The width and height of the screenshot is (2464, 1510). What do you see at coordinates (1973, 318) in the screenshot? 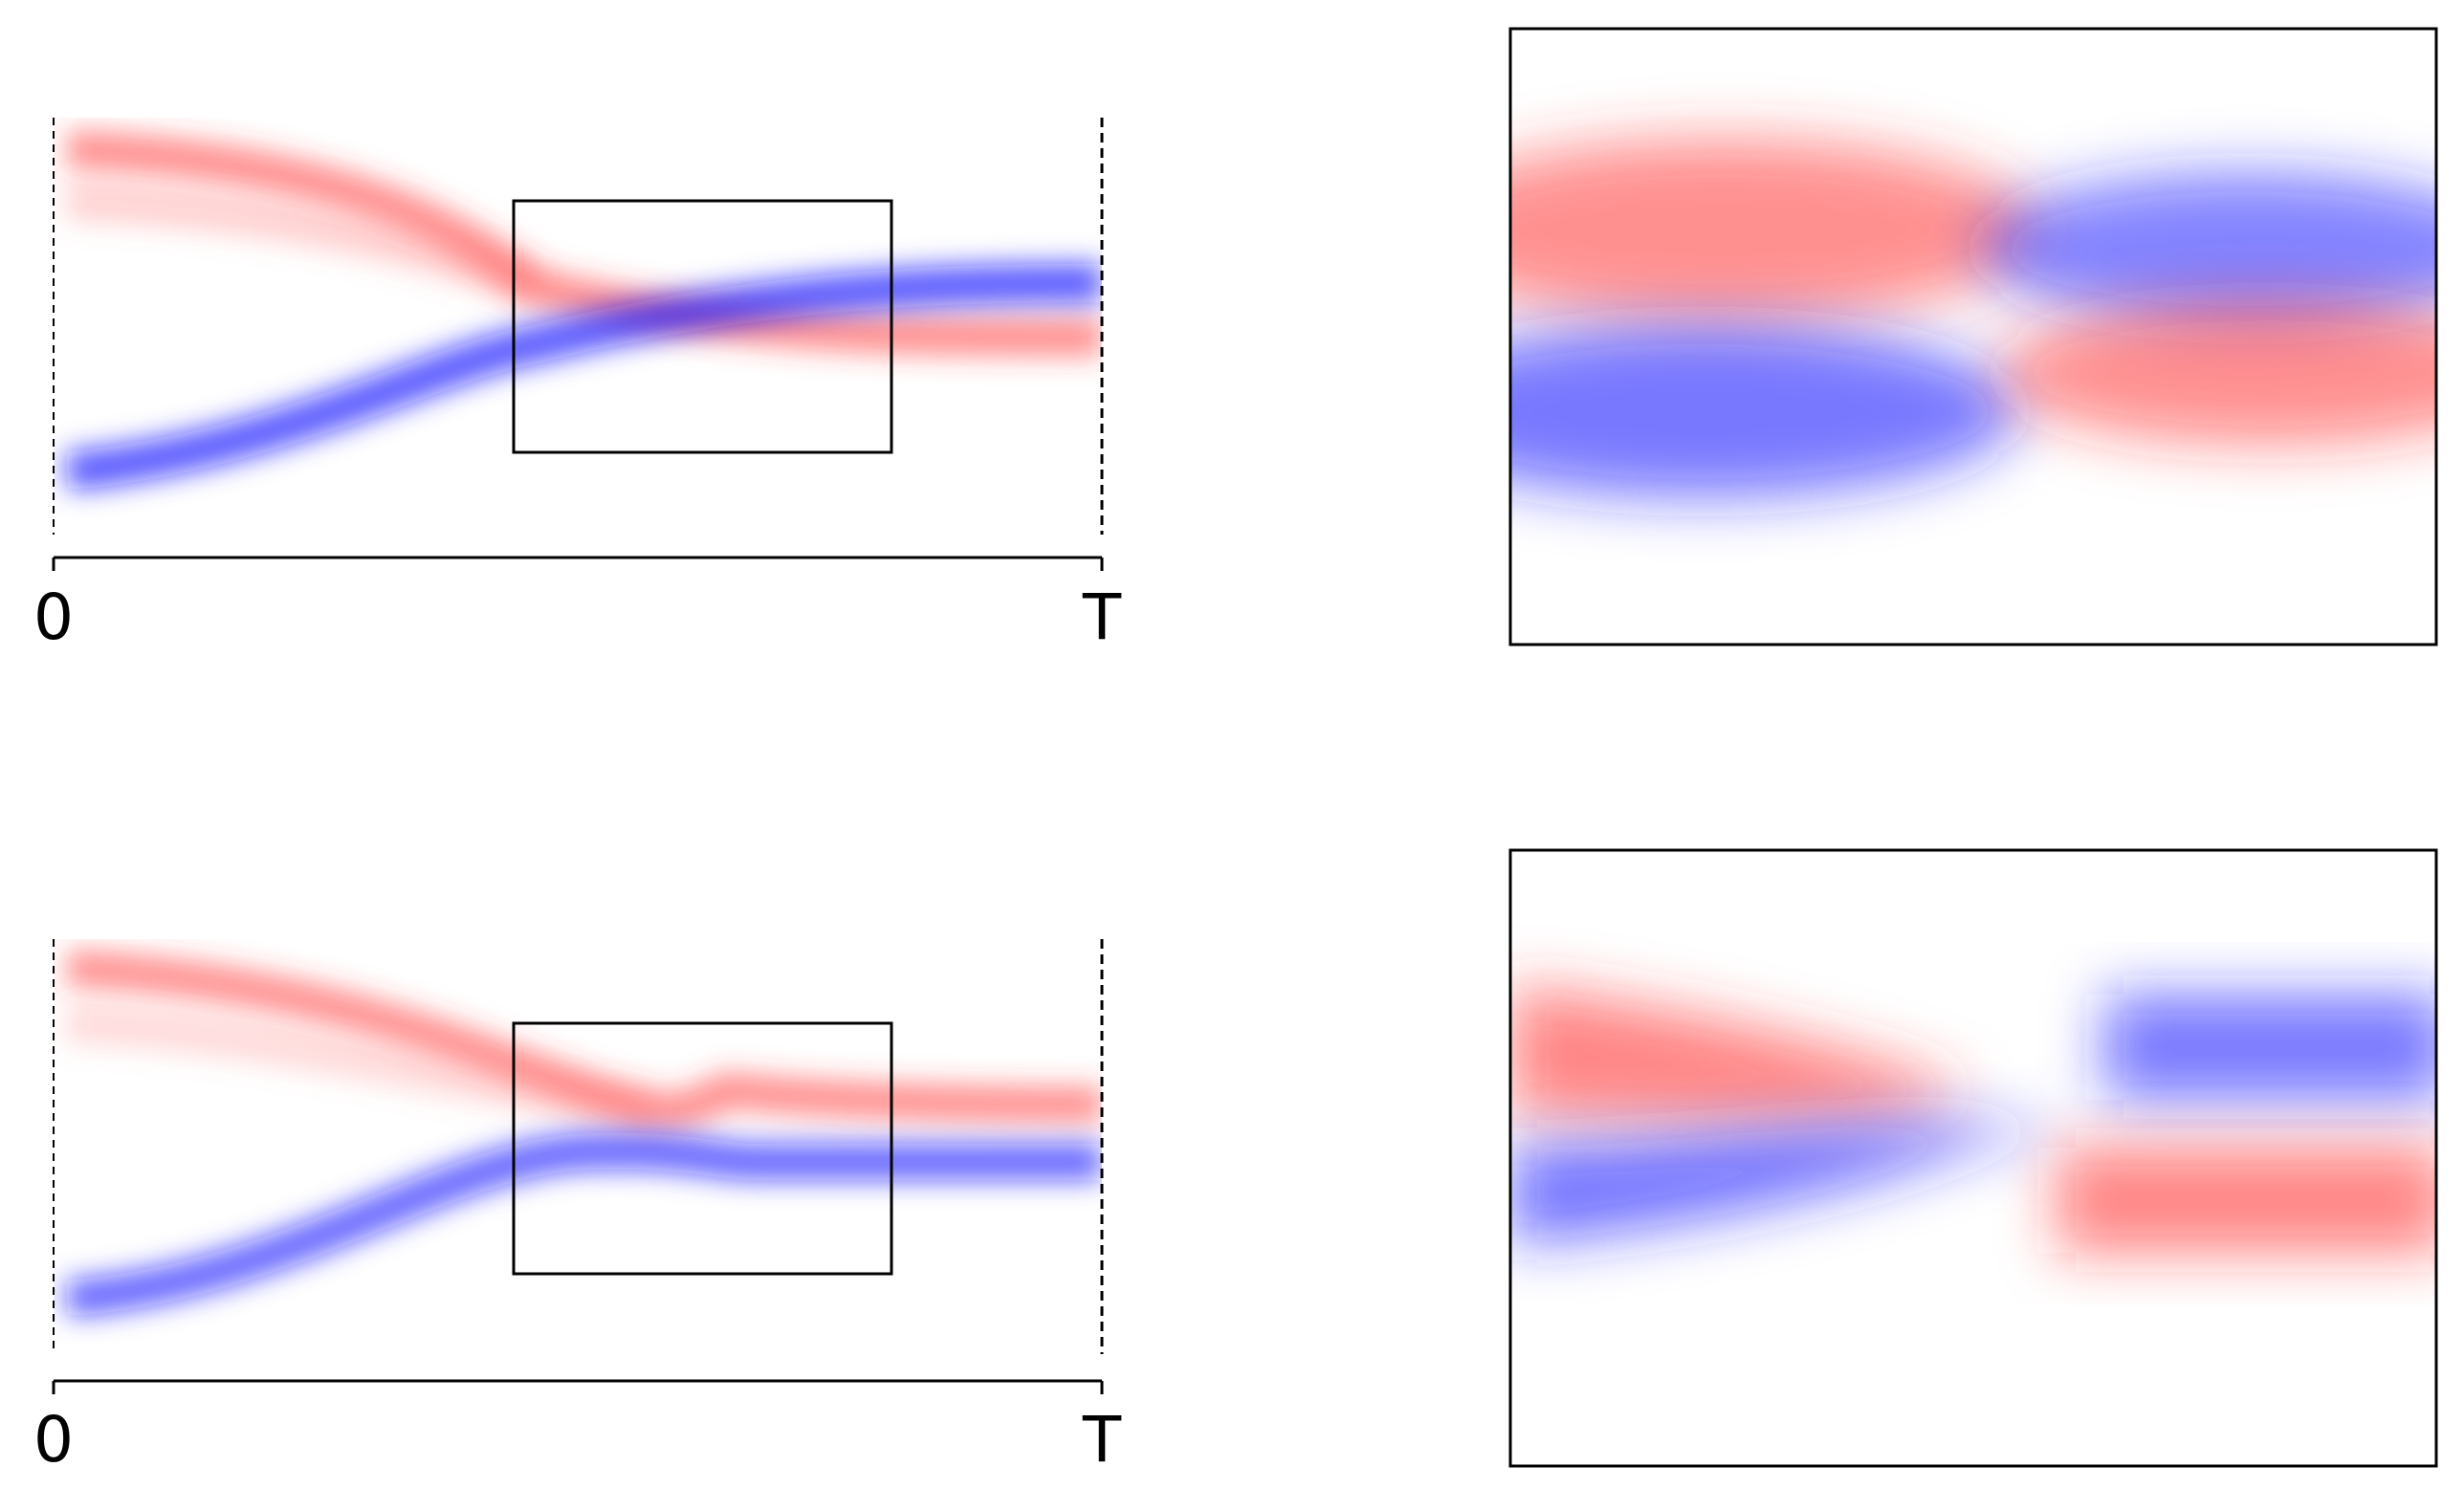
I see `zoom-top` at bounding box center [1973, 318].